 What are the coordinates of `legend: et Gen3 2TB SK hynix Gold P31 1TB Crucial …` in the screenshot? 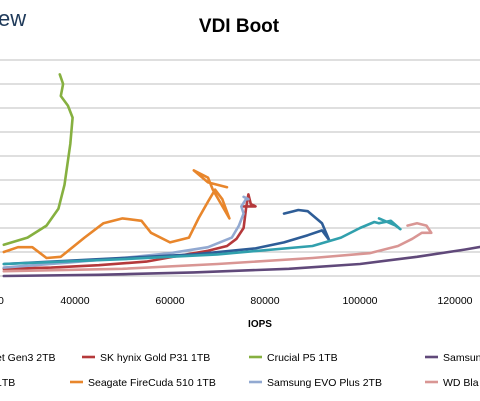 It's located at (240, 370).